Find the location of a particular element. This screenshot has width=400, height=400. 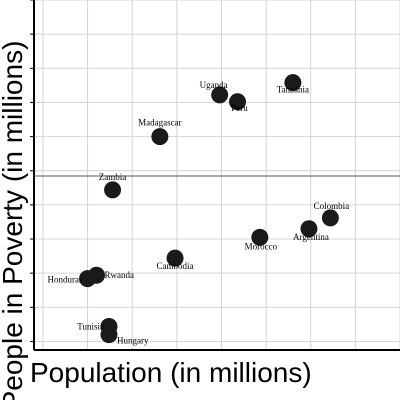

y-axis-title: People in Poverty (in millions) is located at coordinates (14, 220).